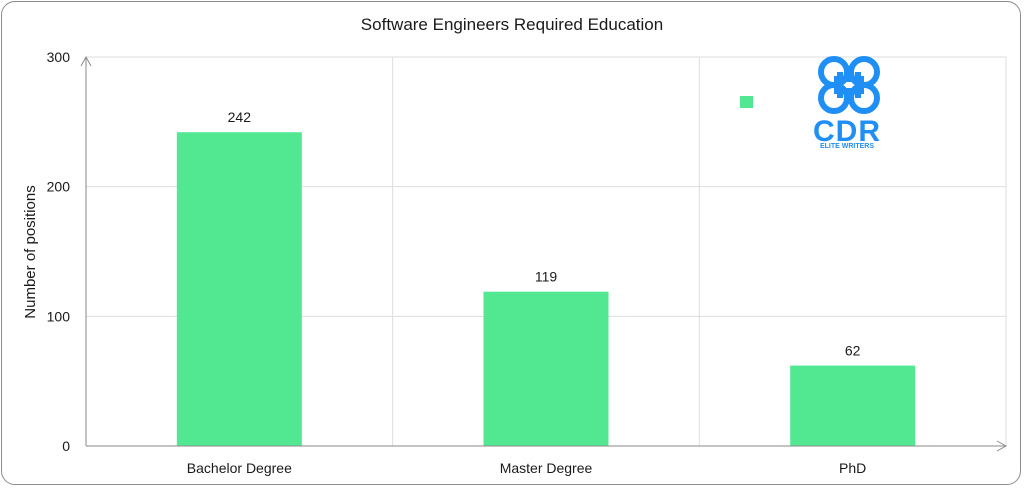  I want to click on y-tick-label: 200, so click(59, 187).